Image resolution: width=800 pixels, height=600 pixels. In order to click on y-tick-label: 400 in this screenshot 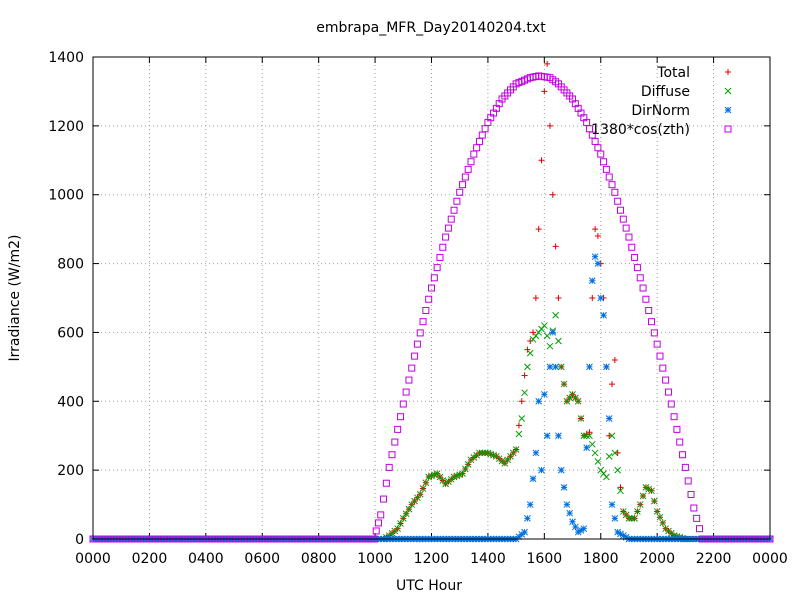, I will do `click(70, 402)`.